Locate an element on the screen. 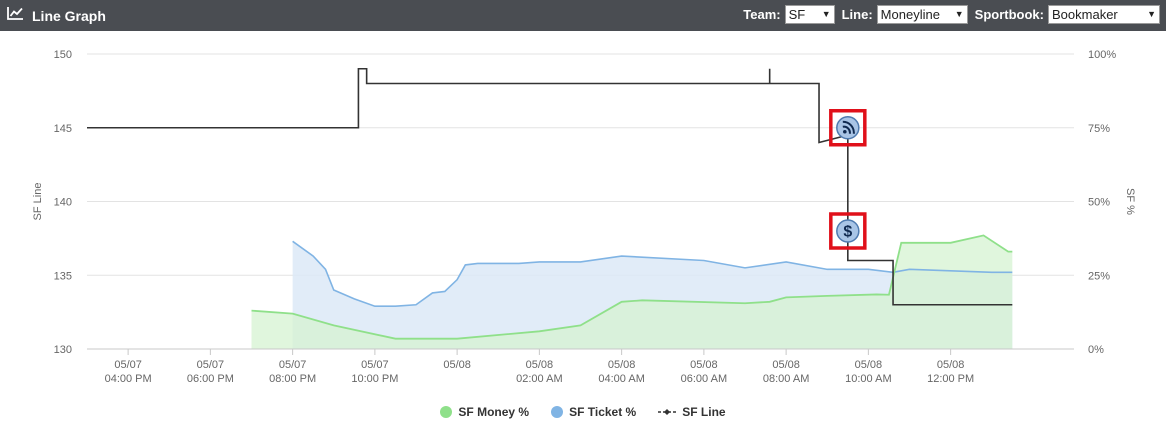  legend-label-ticket: SF Ticket % is located at coordinates (603, 412).